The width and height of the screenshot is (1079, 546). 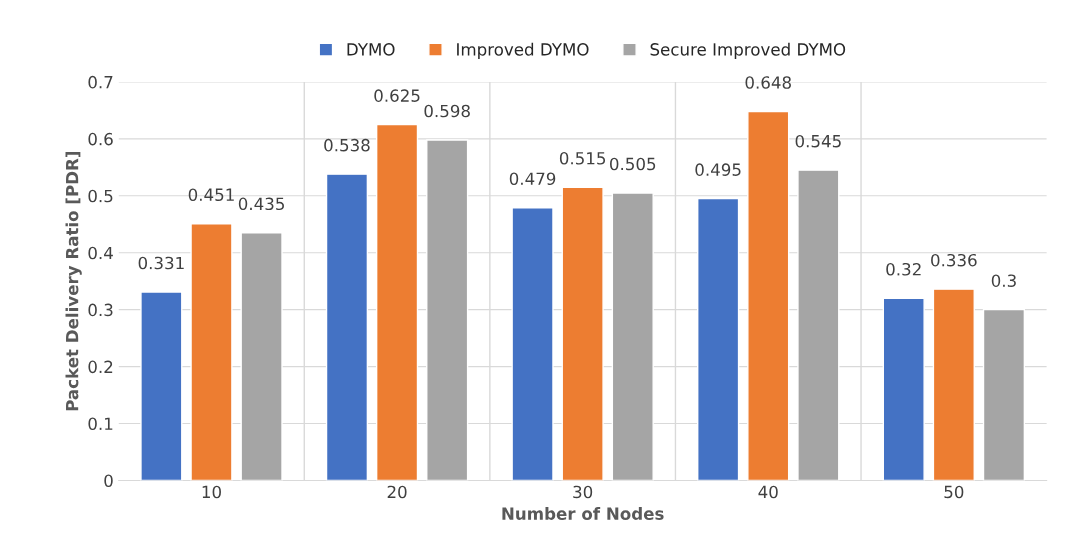 I want to click on x-axis-title: Number of Nodes, so click(x=583, y=513).